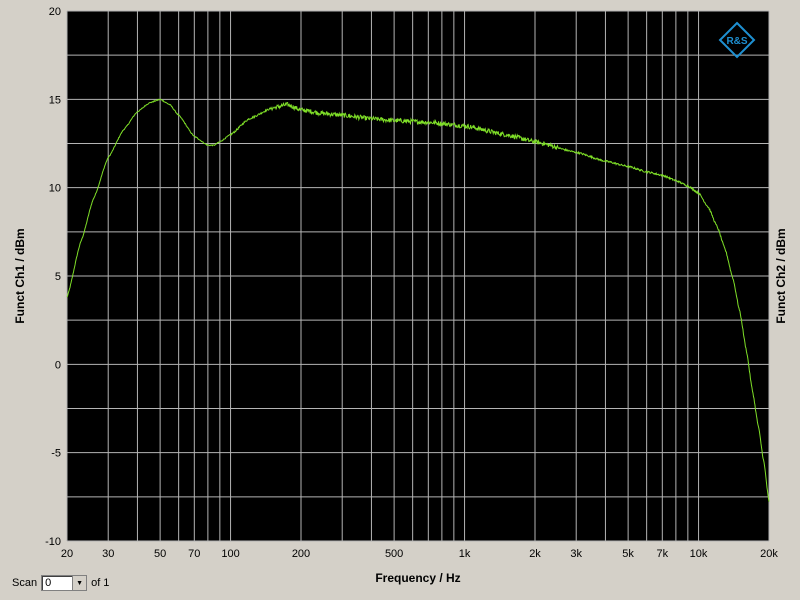 This screenshot has height=600, width=800. I want to click on rs-logo: R&S, so click(737, 40).